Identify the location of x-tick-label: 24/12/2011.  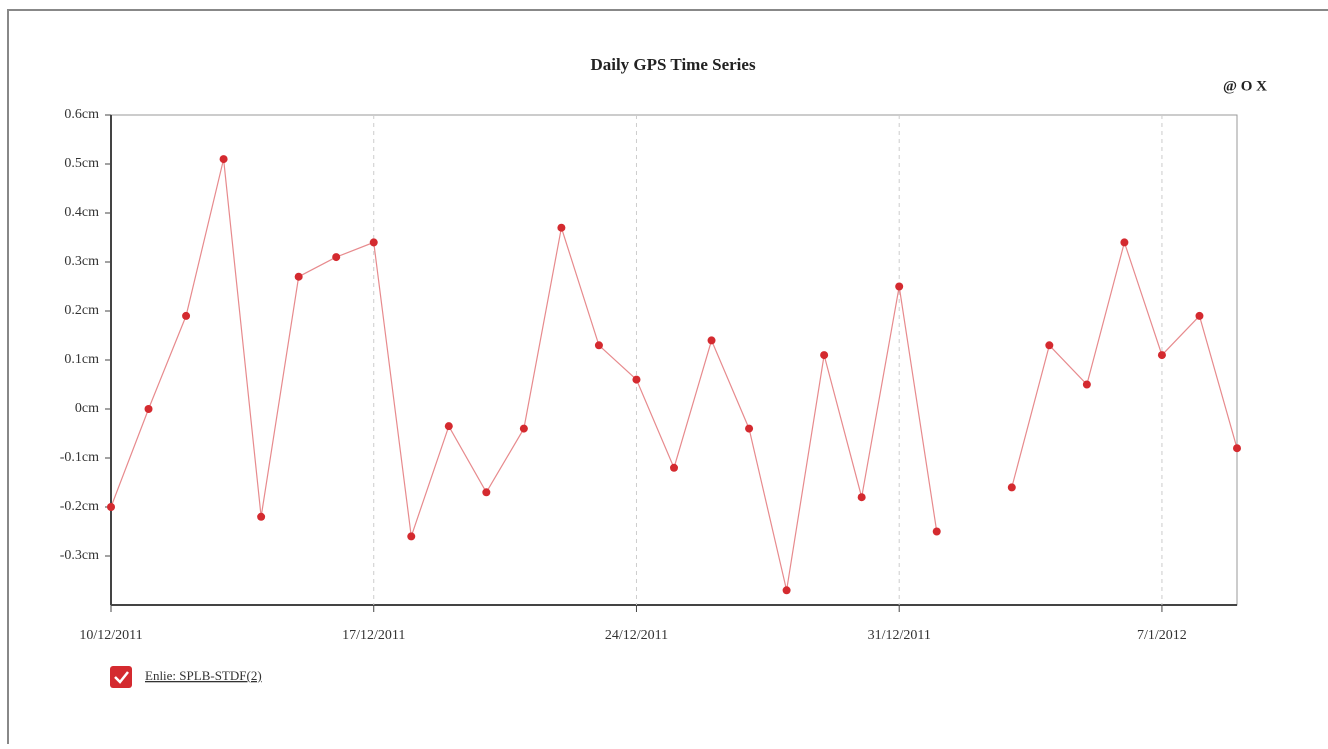
(636, 635).